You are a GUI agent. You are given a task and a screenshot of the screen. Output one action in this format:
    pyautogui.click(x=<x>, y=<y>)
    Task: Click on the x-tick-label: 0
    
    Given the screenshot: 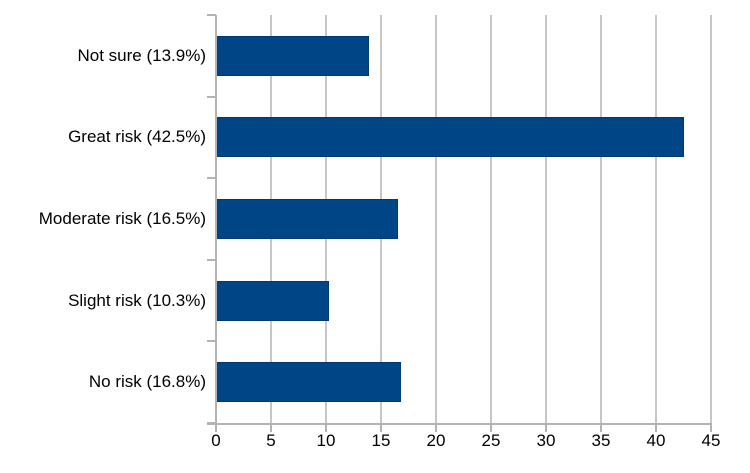 What is the action you would take?
    pyautogui.click(x=216, y=440)
    